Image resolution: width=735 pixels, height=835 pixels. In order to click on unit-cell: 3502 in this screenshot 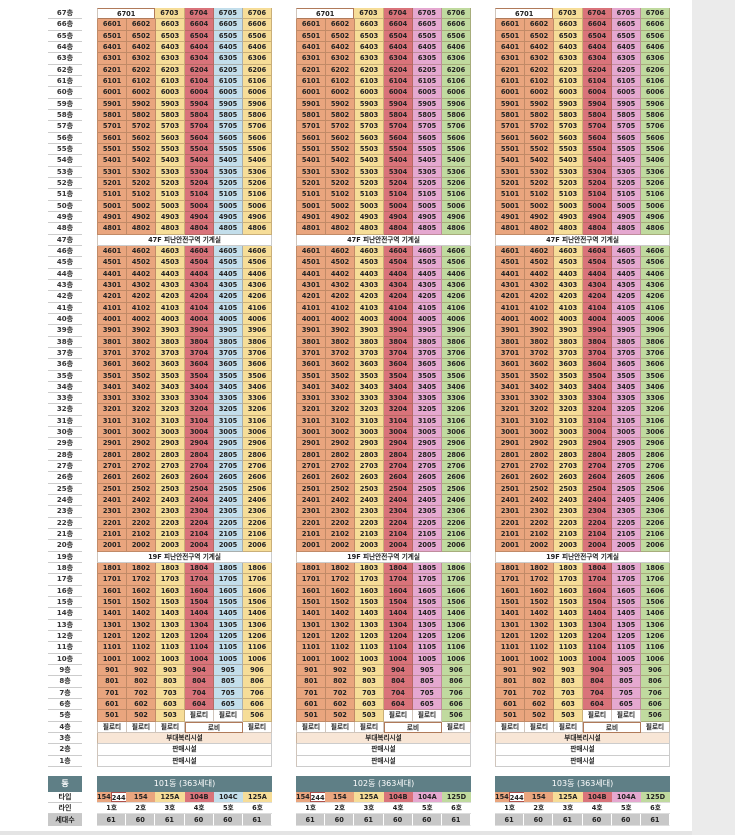, I will do `click(539, 376)`.